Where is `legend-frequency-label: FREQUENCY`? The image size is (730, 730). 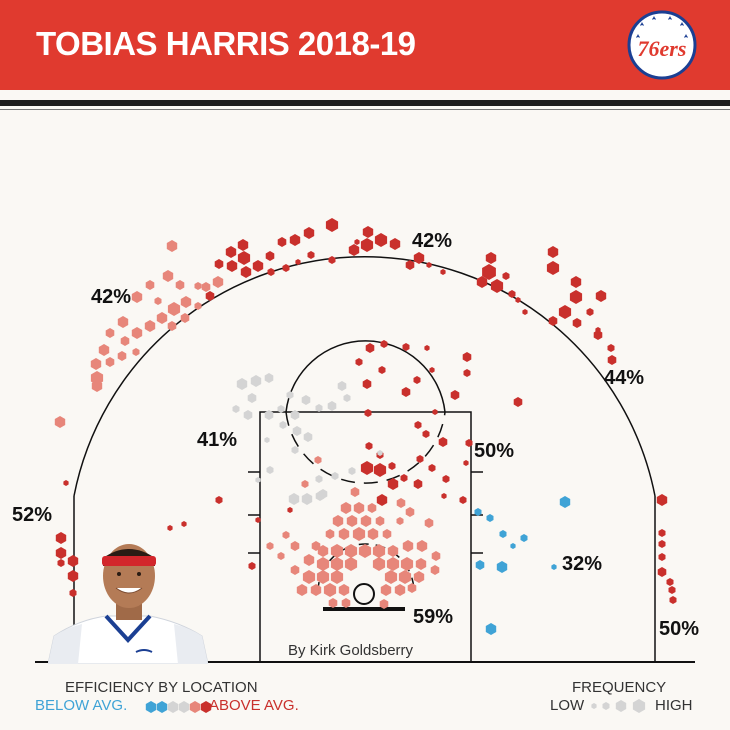
legend-frequency-label: FREQUENCY is located at coordinates (619, 687).